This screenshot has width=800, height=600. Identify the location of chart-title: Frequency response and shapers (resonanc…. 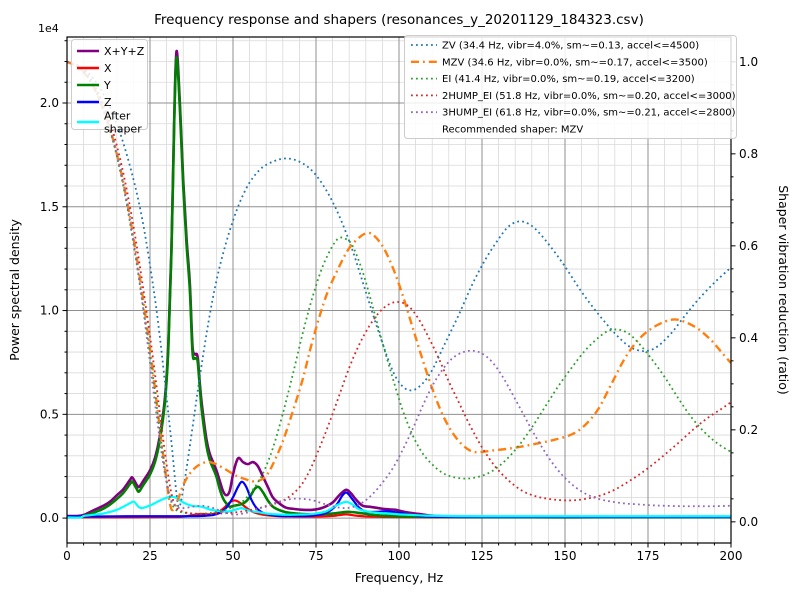
(399, 20).